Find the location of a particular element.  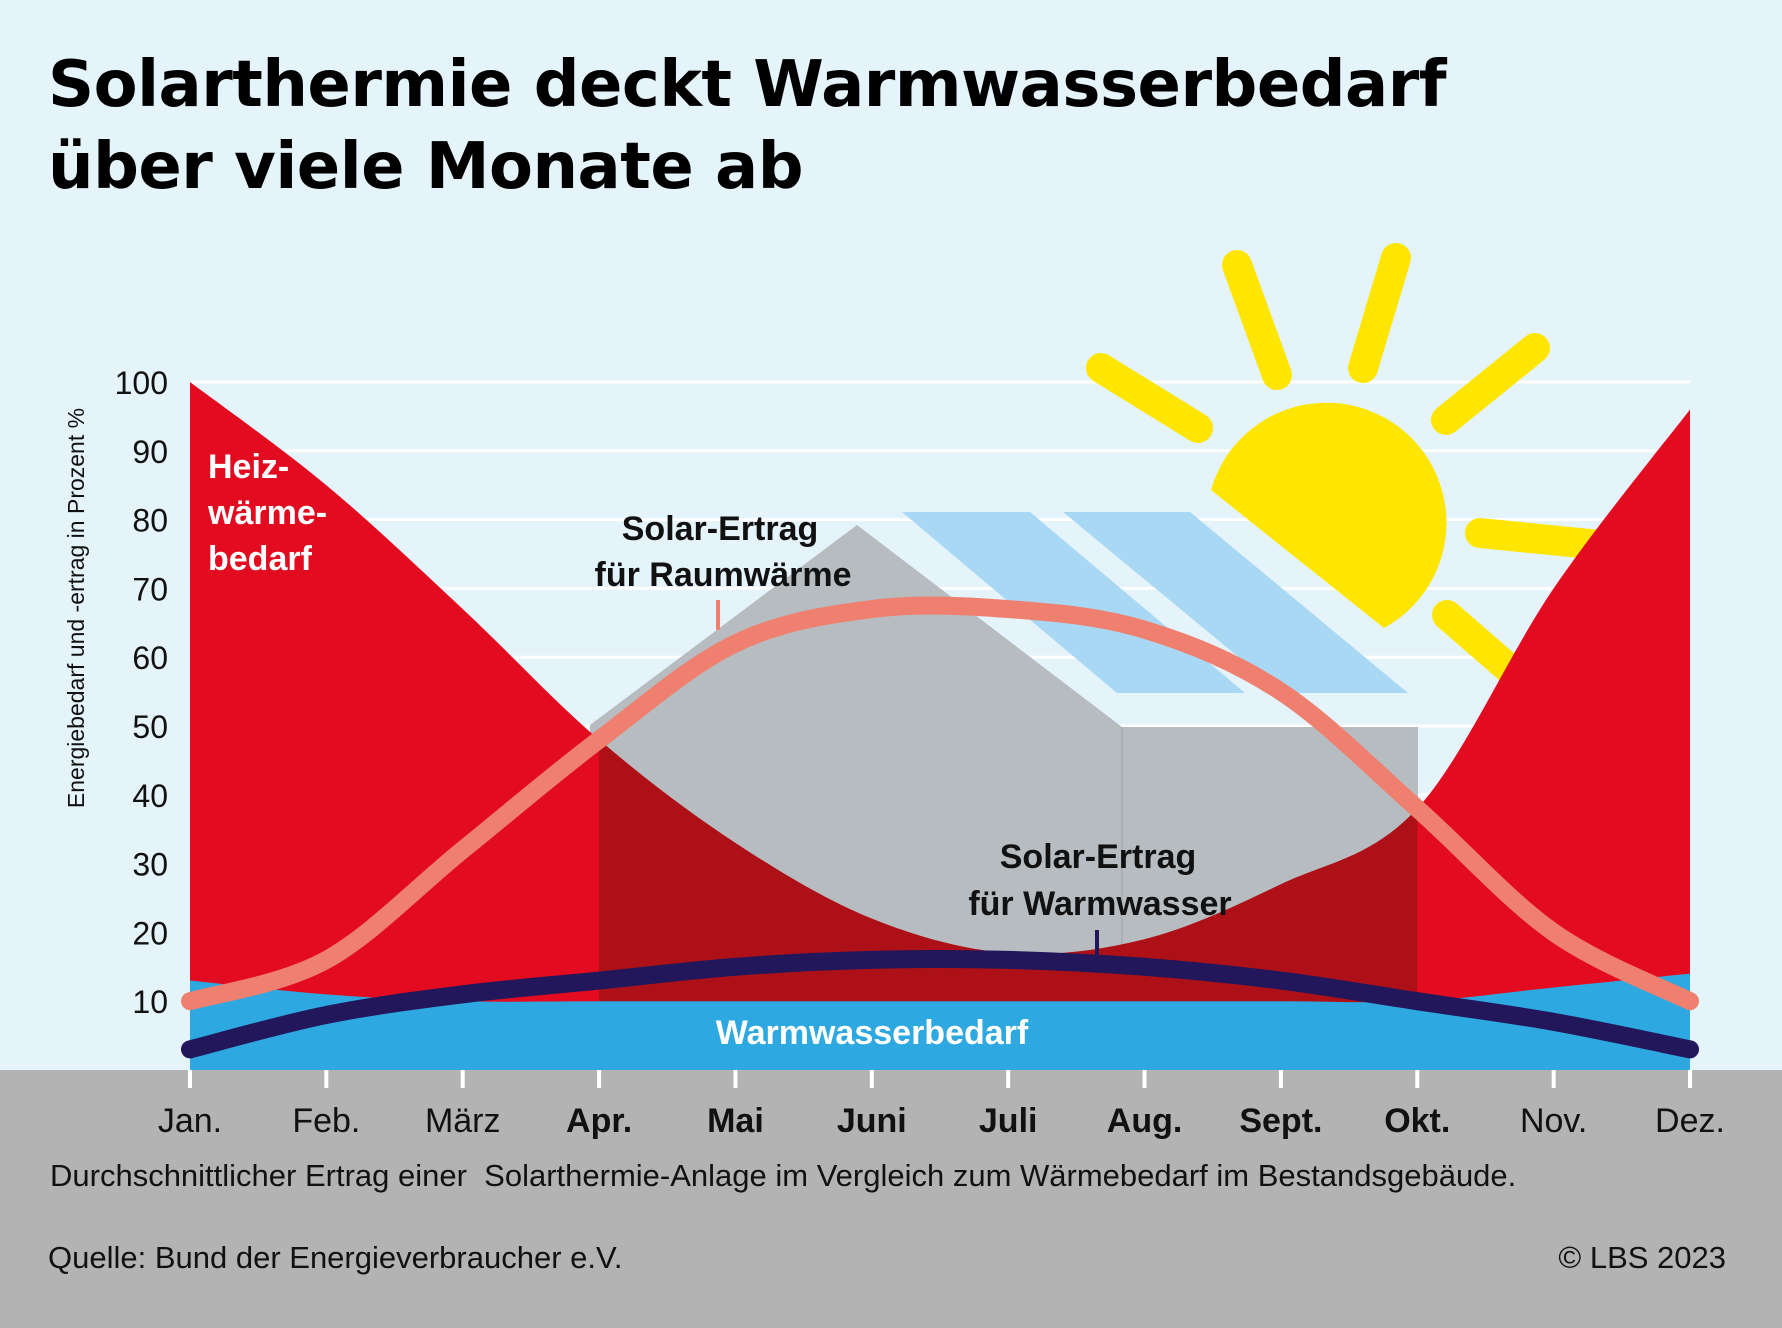

source-note: Quelle: Bund der Energieverbraucher e.V. is located at coordinates (335, 1257).